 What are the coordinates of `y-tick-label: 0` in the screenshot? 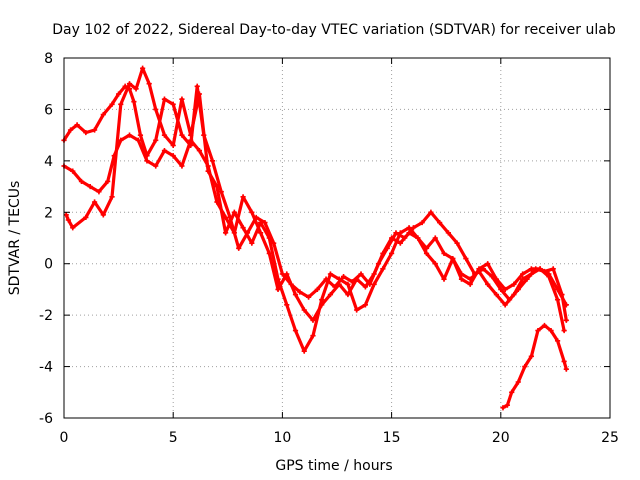 It's located at (48, 265).